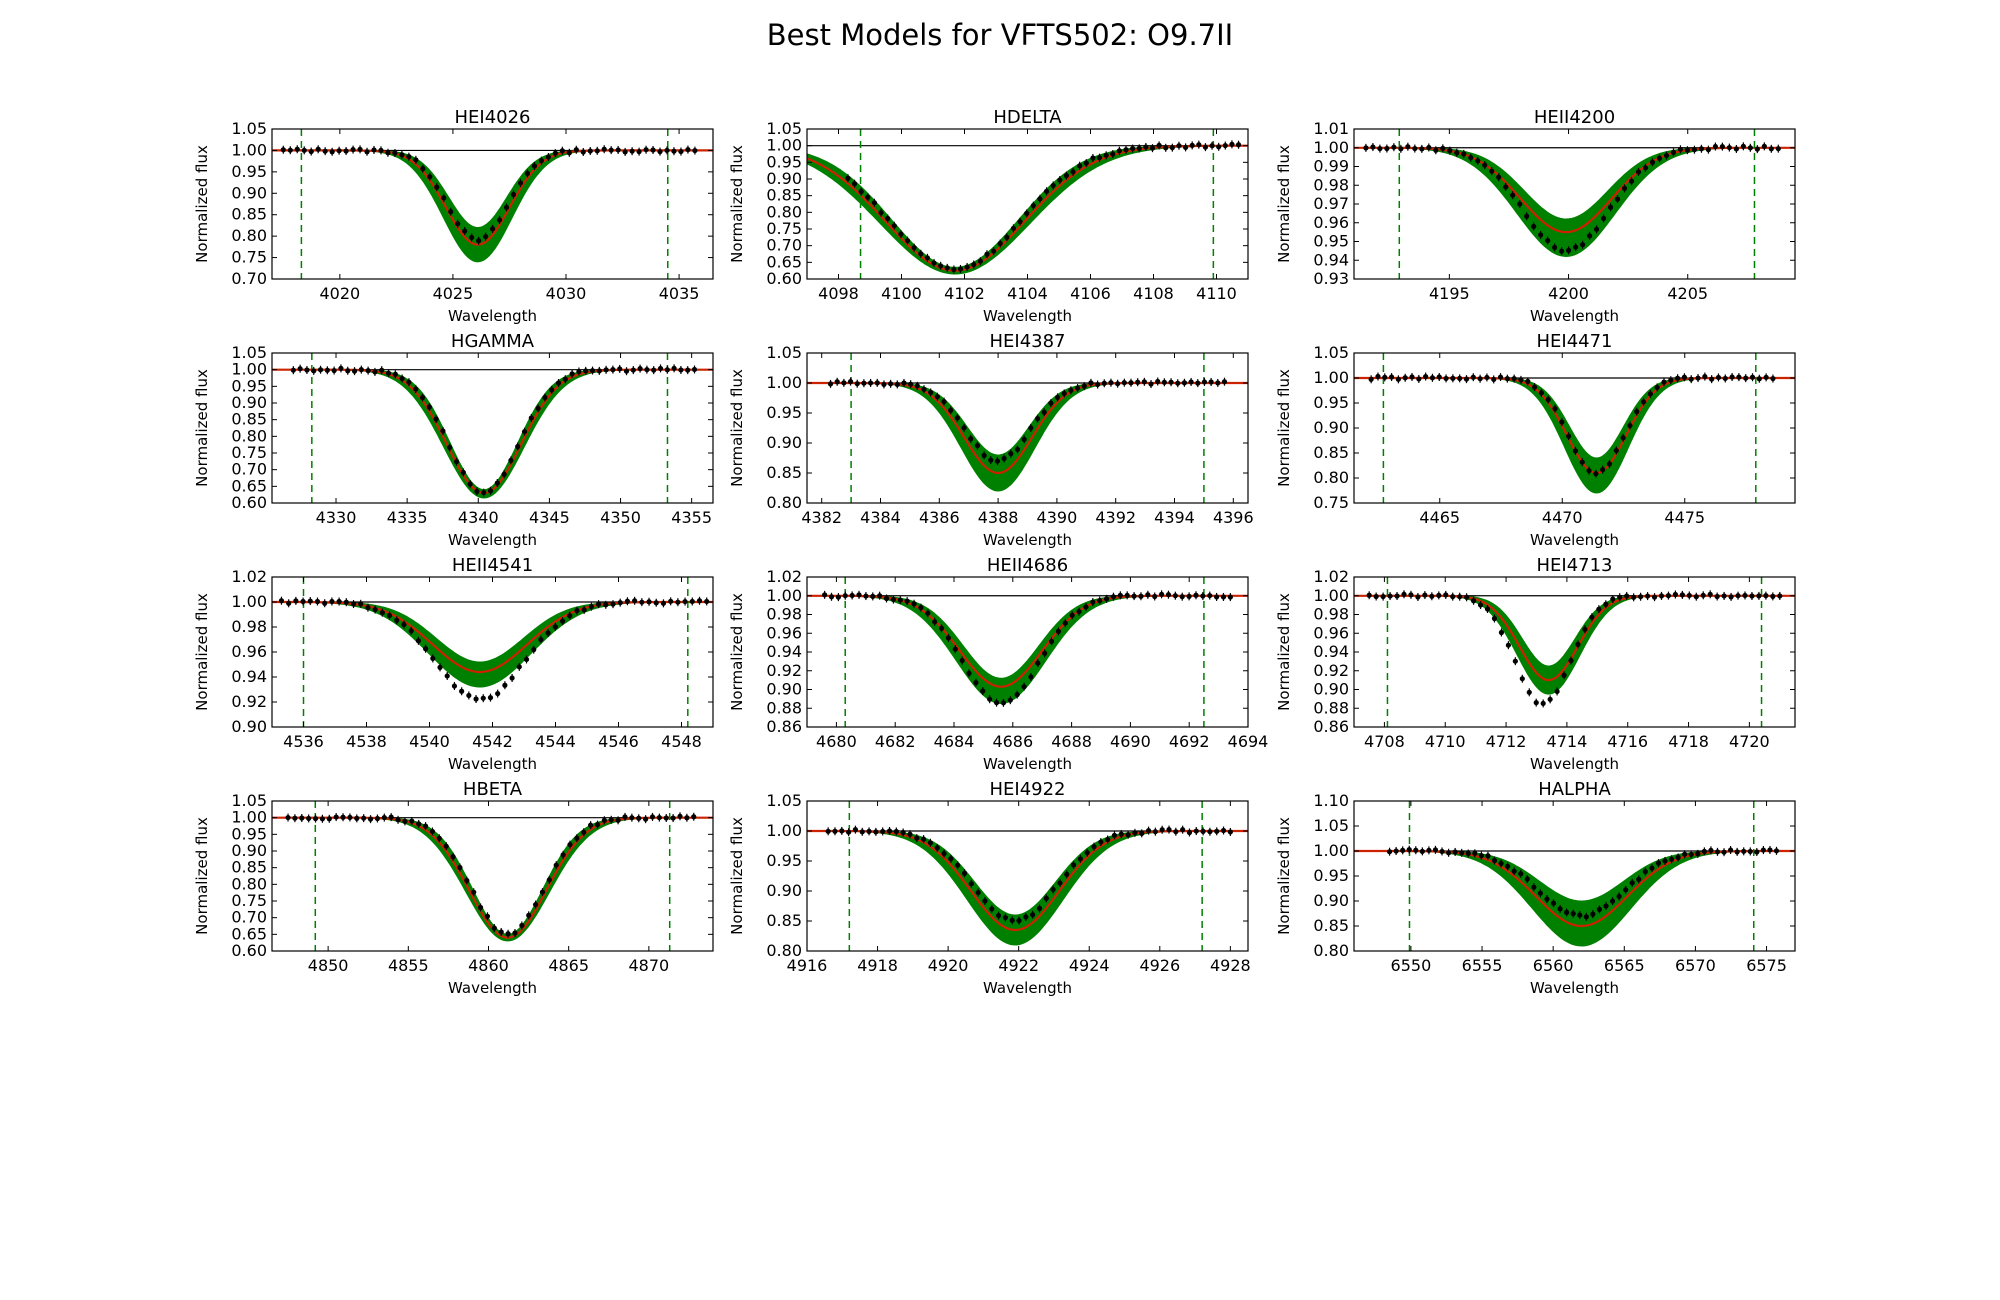 The height and width of the screenshot is (1300, 2000). What do you see at coordinates (618, 741) in the screenshot?
I see `x-tick-label: 4546` at bounding box center [618, 741].